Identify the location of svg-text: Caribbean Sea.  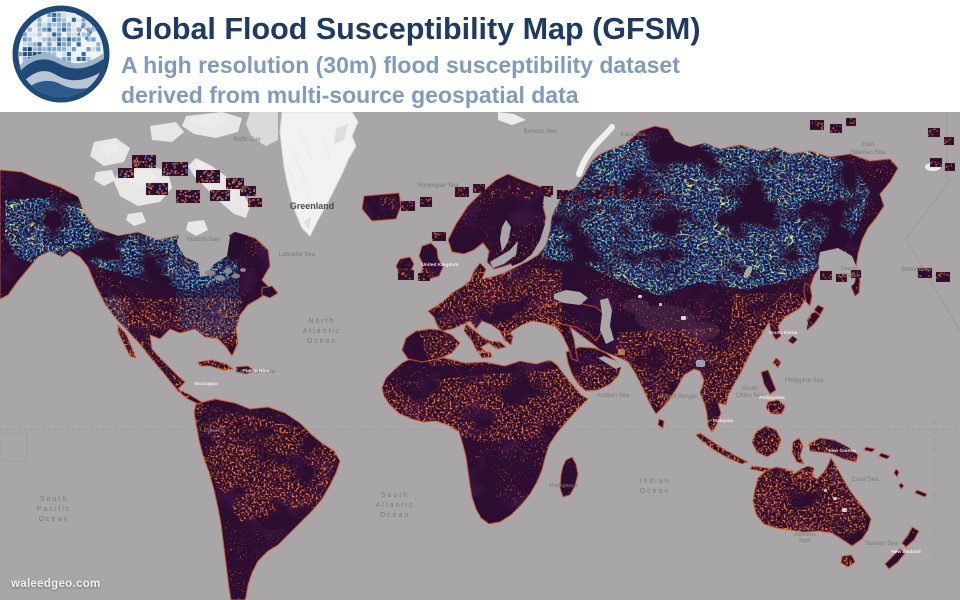
(255, 372).